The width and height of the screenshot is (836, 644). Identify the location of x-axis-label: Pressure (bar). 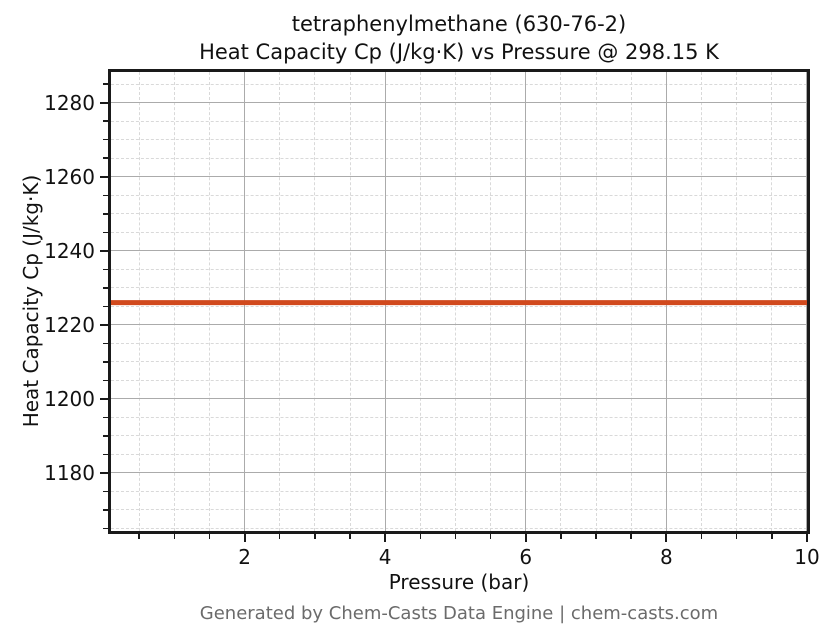
(459, 582).